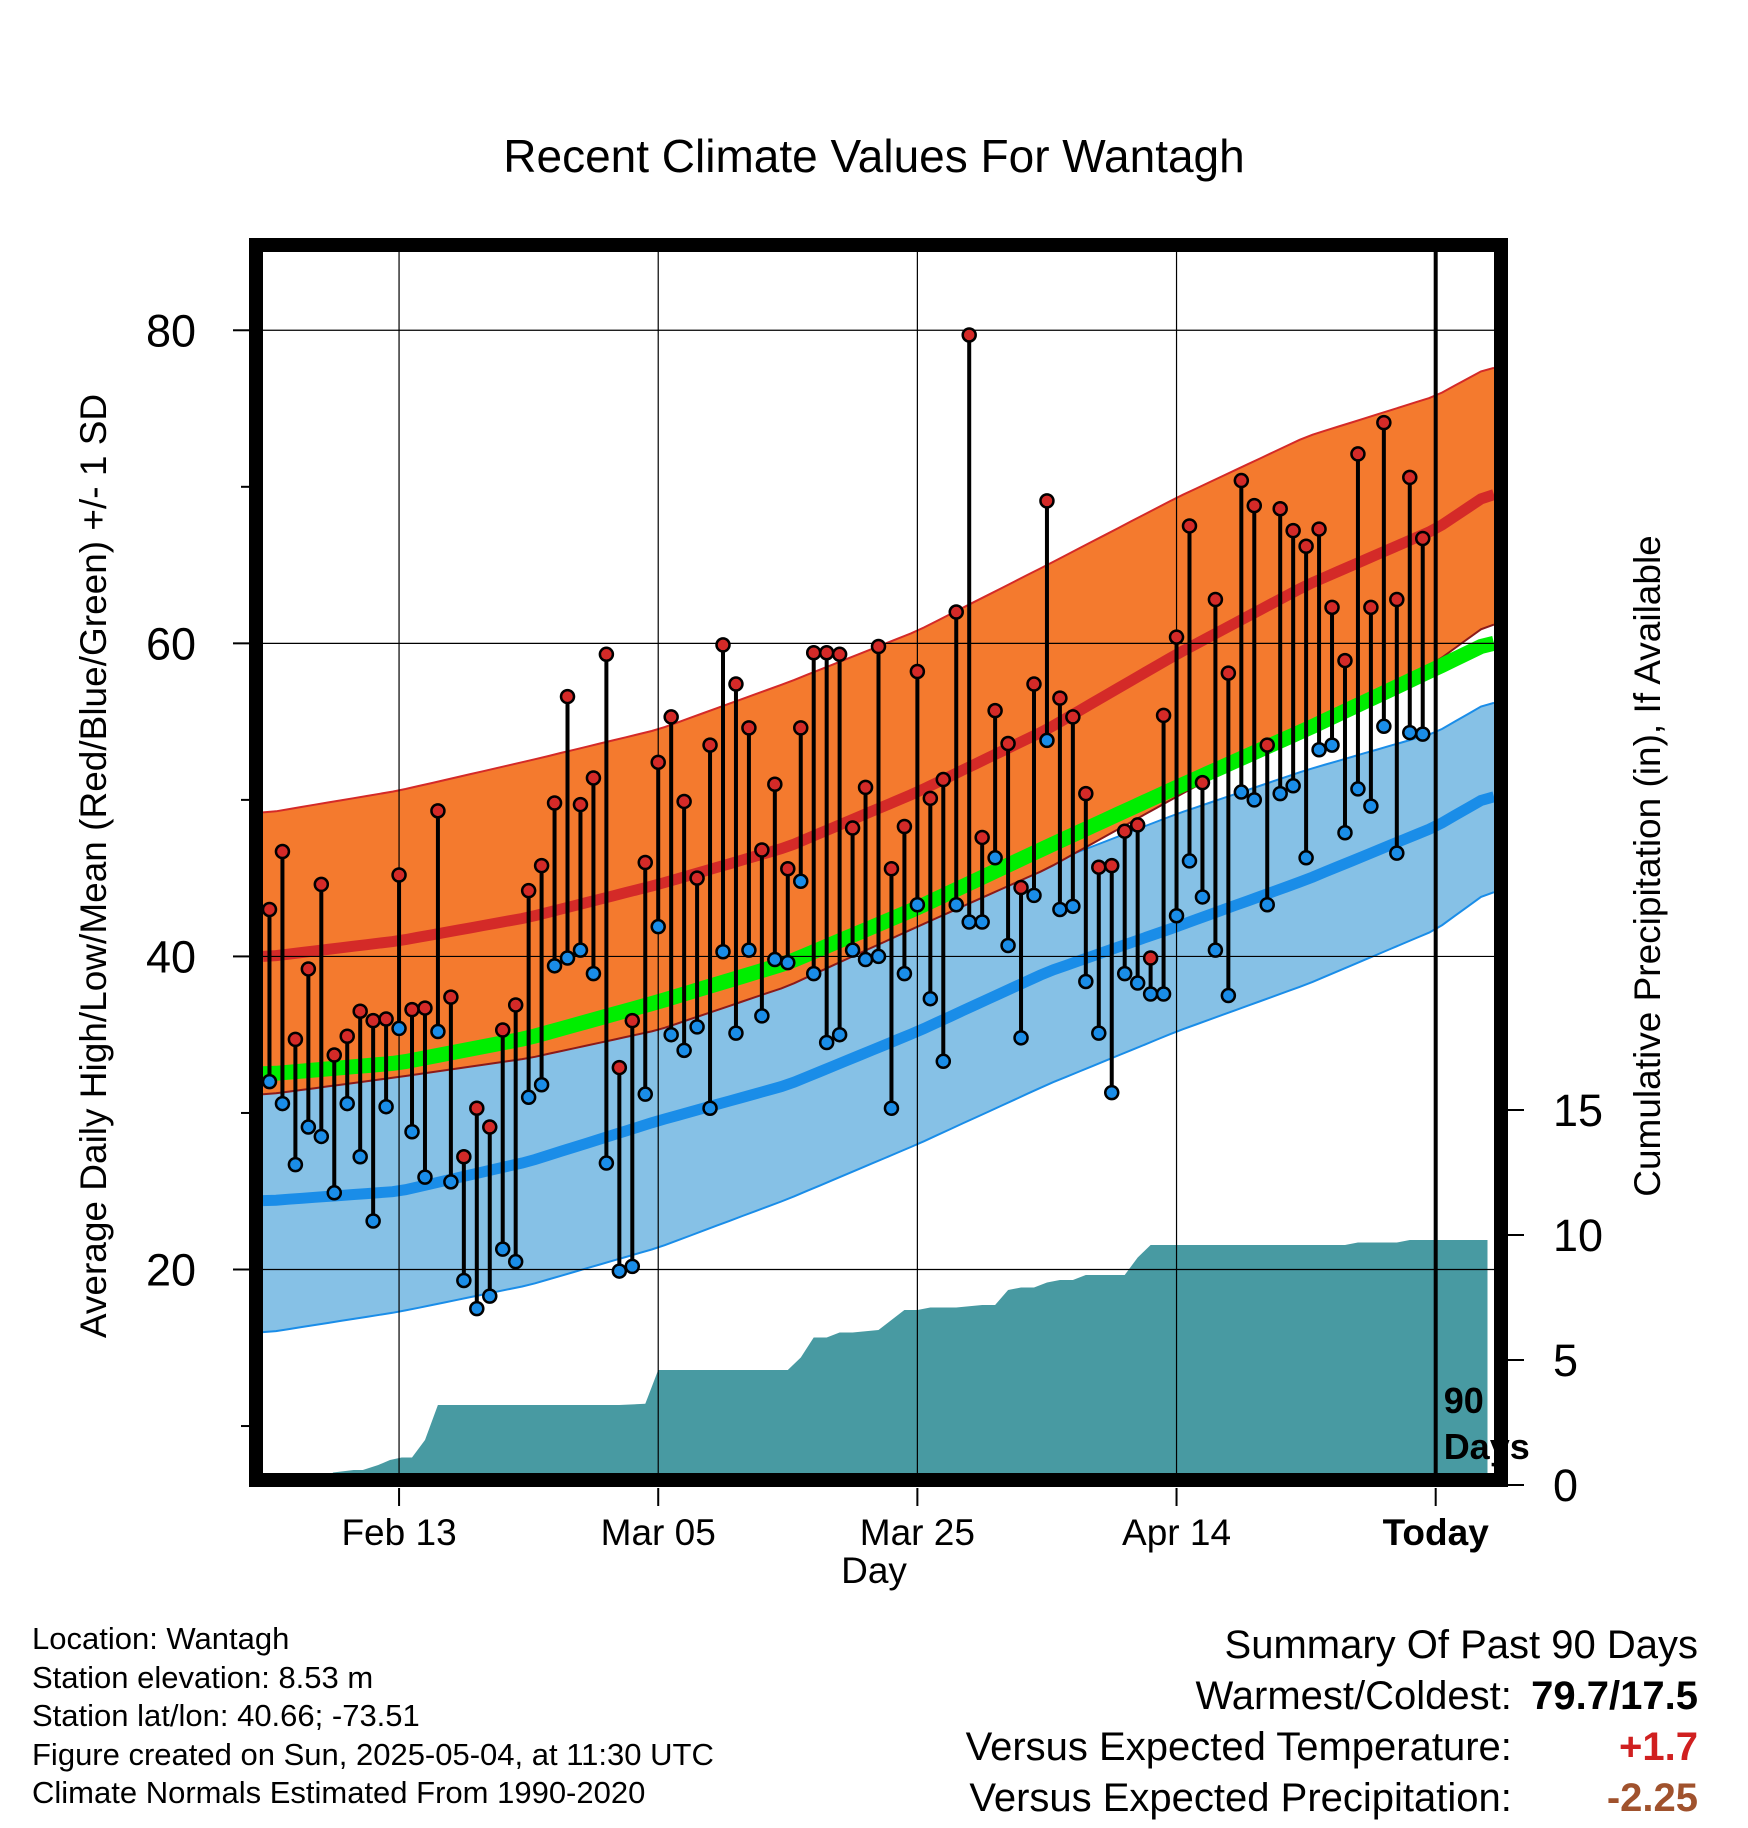 The image size is (1748, 1828). I want to click on today-days-label-number: 90, so click(1464, 1400).